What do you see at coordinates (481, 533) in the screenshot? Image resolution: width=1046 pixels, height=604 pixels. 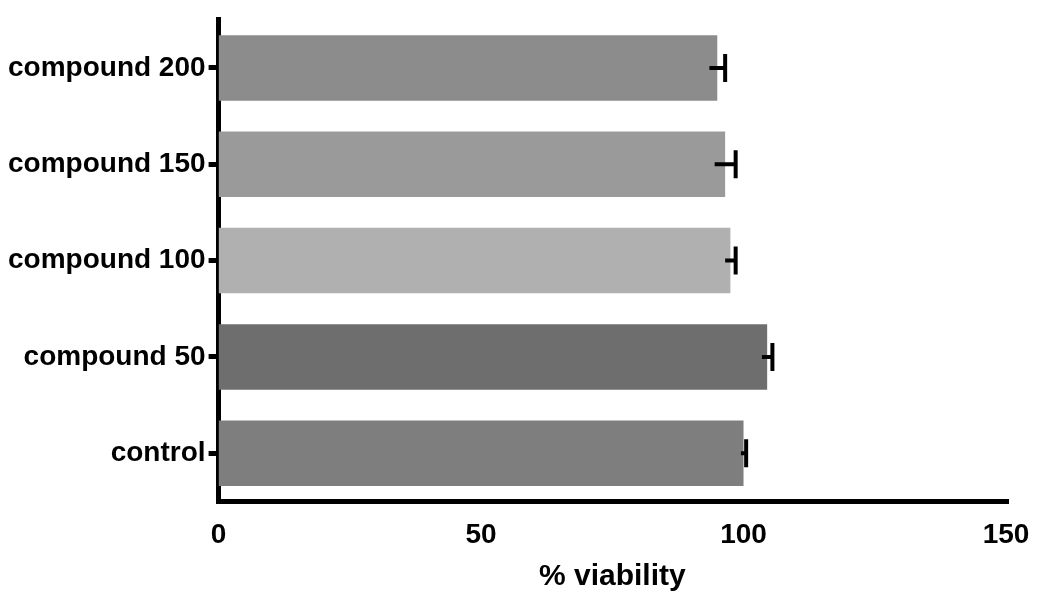 I see `x-tick-label: 50` at bounding box center [481, 533].